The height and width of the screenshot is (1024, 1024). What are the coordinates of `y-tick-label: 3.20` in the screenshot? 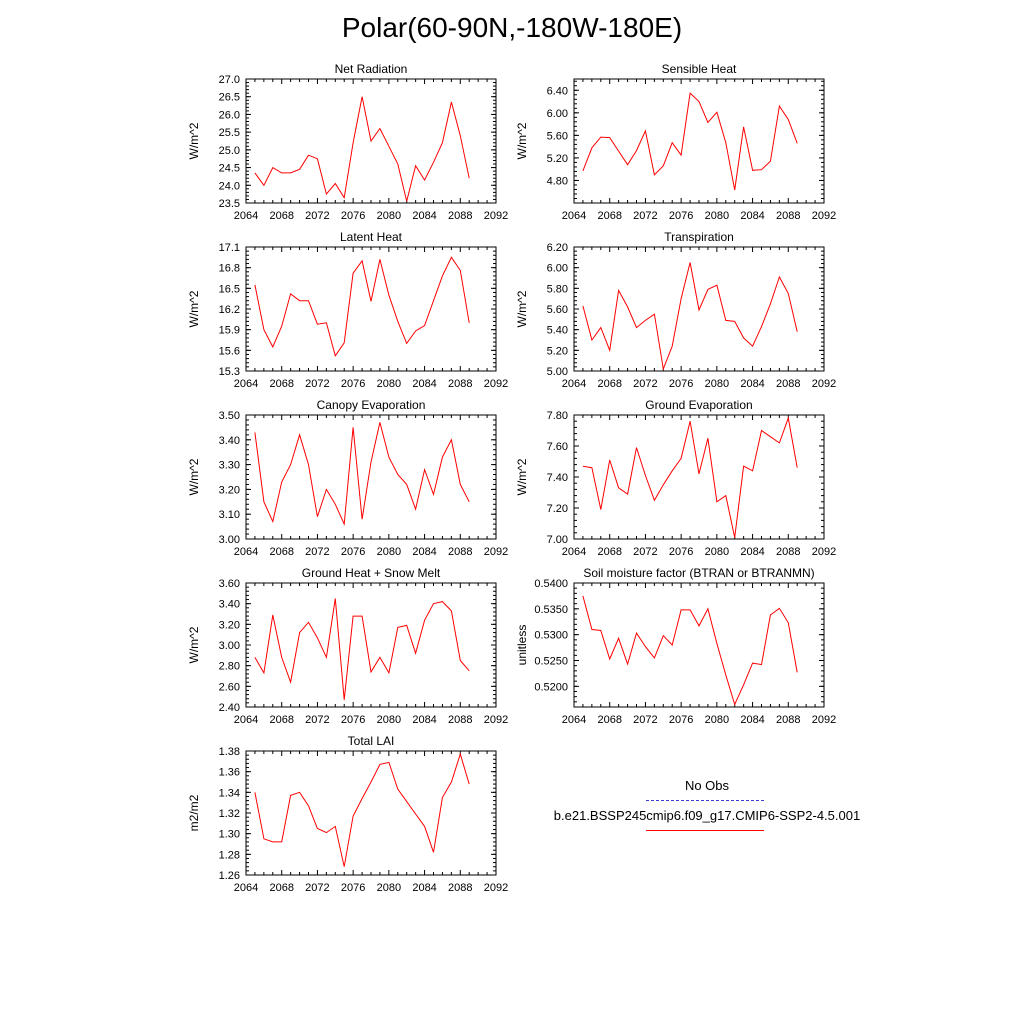 It's located at (229, 490).